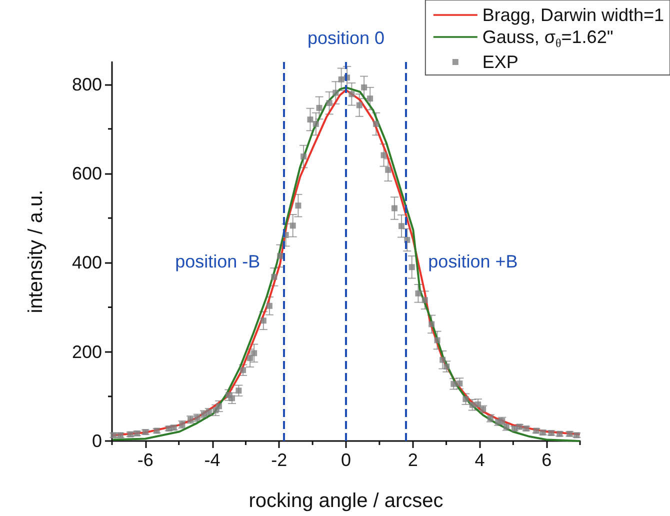 The image size is (670, 516). I want to click on ref-line-label: position +B, so click(473, 262).